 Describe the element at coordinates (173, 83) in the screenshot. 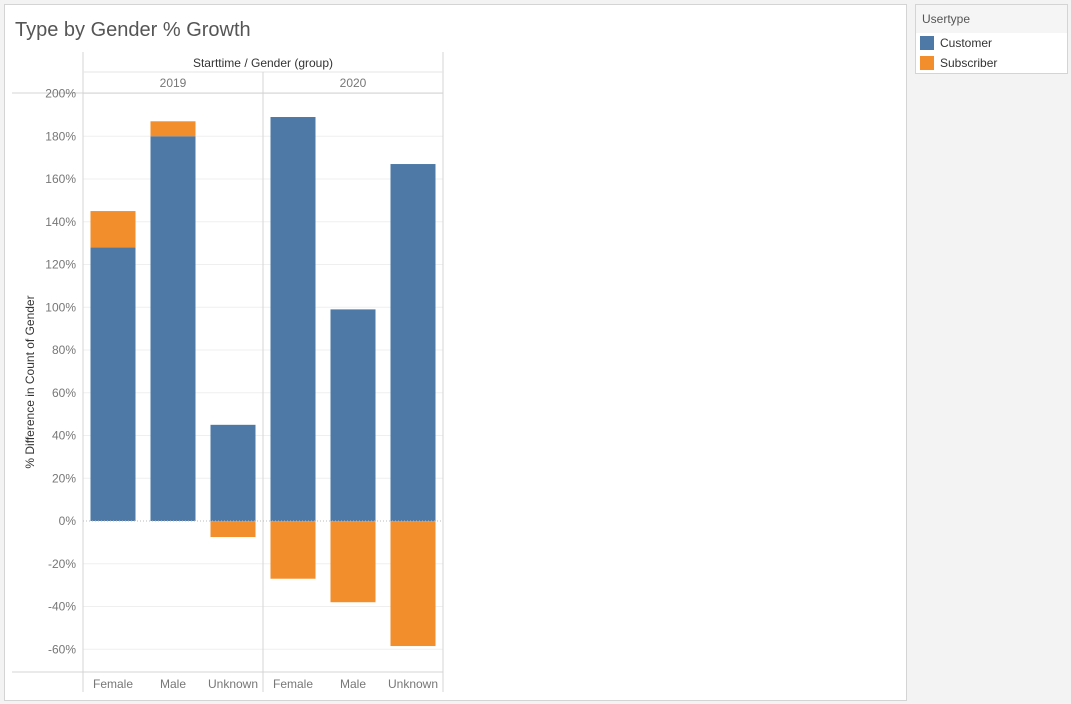

I see `group-label-2019: 2019` at that location.